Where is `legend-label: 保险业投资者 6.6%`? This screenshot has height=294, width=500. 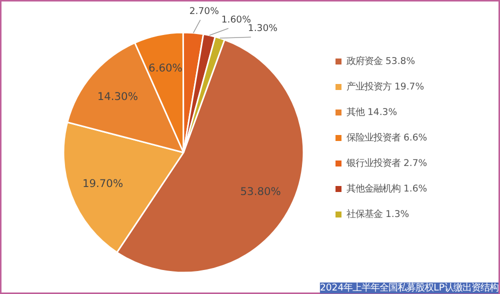 legend-label: 保险业投资者 6.6% is located at coordinates (387, 138).